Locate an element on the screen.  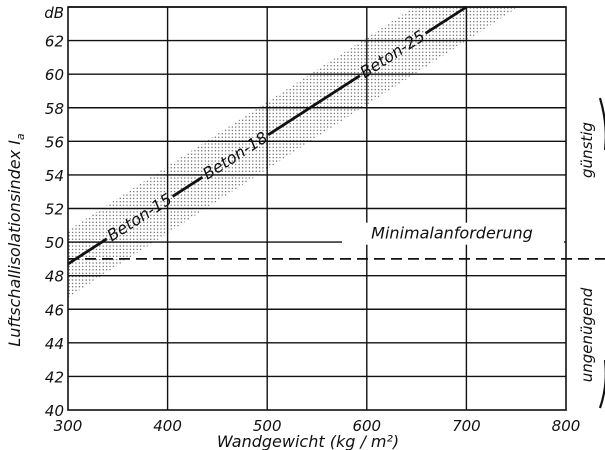
x-tick-label-700: 700 is located at coordinates (466, 426).